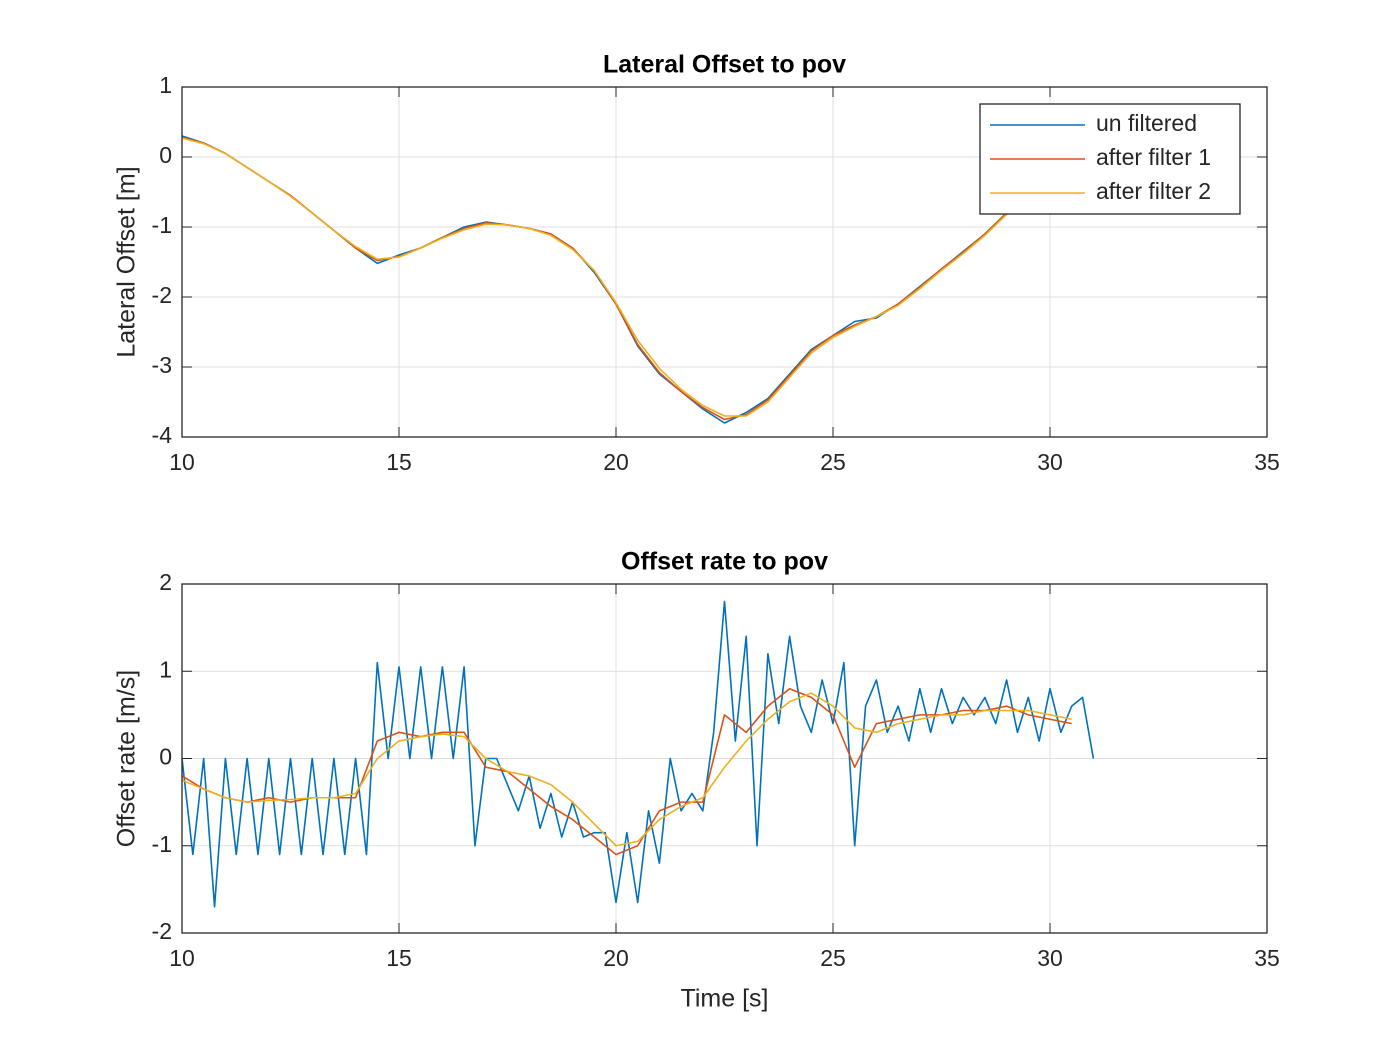  Describe the element at coordinates (725, 999) in the screenshot. I see `x-axis-label: Time [s]` at that location.